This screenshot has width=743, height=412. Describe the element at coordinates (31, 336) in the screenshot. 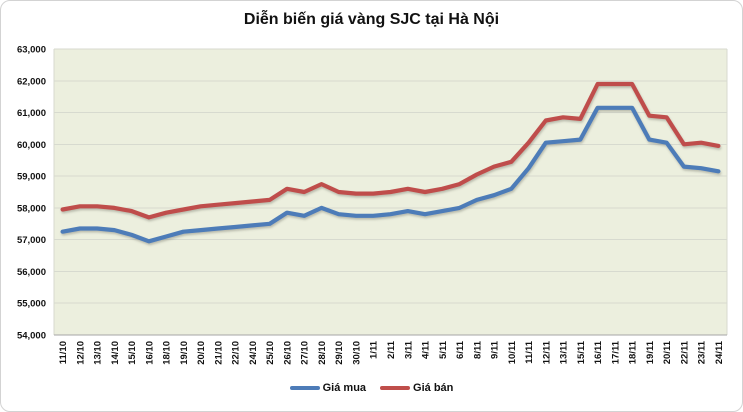

I see `y-tick-label: 54,000` at that location.